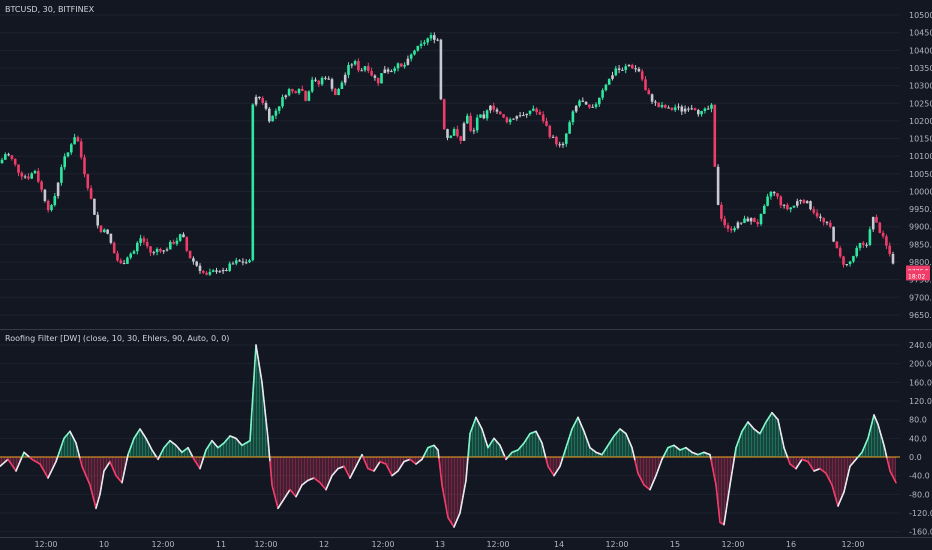 This screenshot has height=550, width=932. I want to click on indicator-tick-label: -40.0, so click(919, 476).